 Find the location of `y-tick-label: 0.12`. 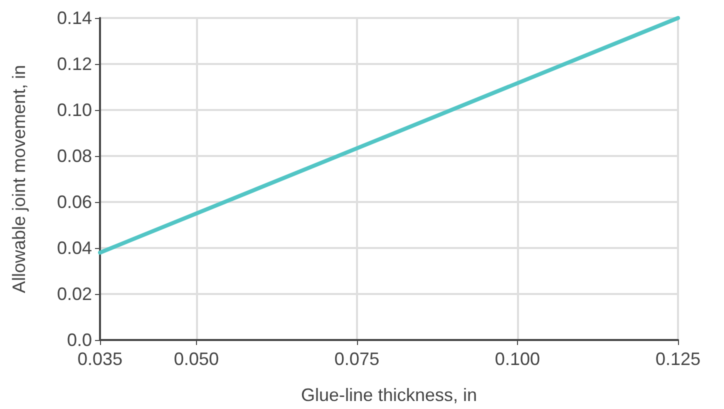

y-tick-label: 0.12 is located at coordinates (74, 64).